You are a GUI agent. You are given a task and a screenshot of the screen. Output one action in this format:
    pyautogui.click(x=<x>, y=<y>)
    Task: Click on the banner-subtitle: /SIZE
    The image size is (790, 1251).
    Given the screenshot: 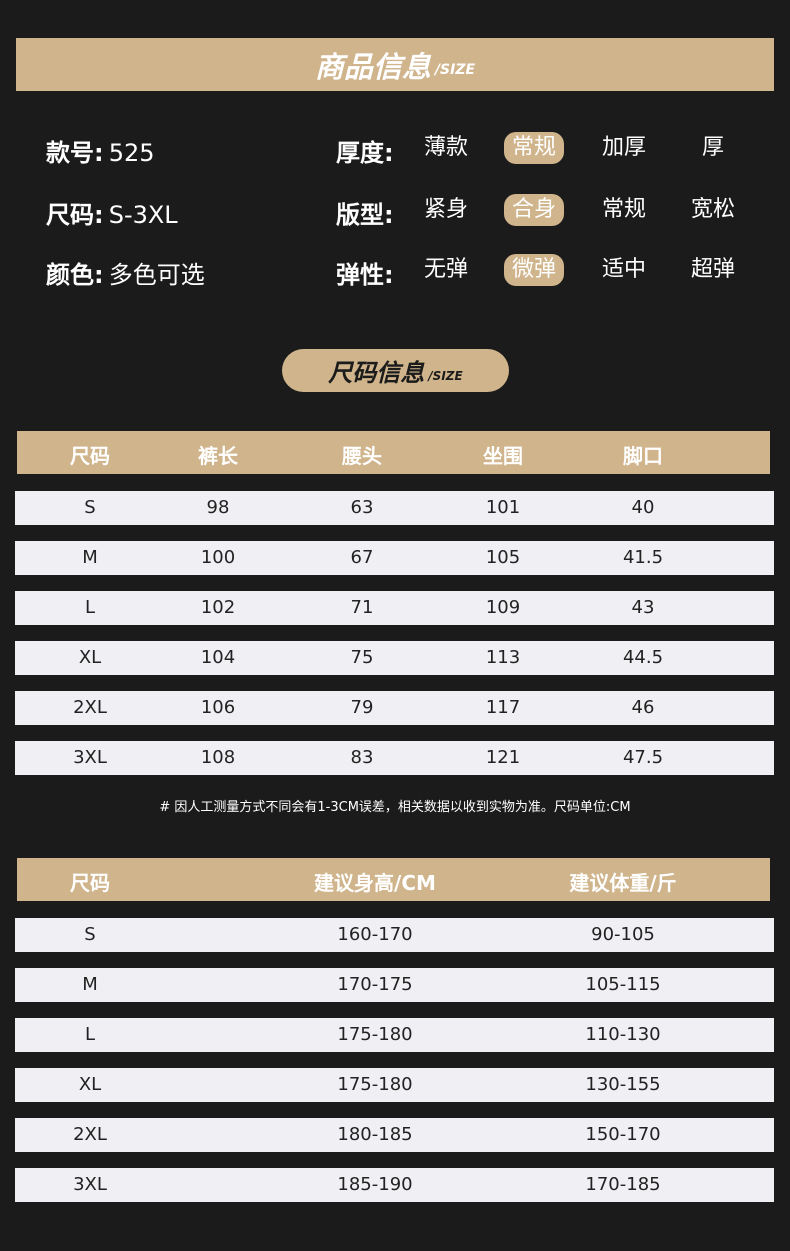 What is the action you would take?
    pyautogui.click(x=455, y=69)
    